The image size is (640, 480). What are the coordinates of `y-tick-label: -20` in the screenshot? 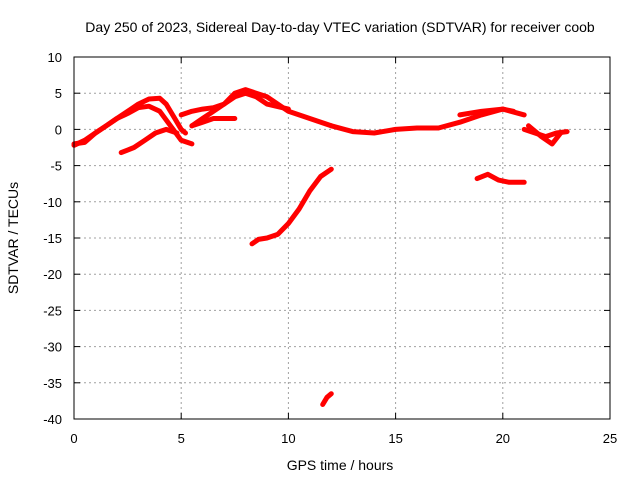 It's located at (52, 274).